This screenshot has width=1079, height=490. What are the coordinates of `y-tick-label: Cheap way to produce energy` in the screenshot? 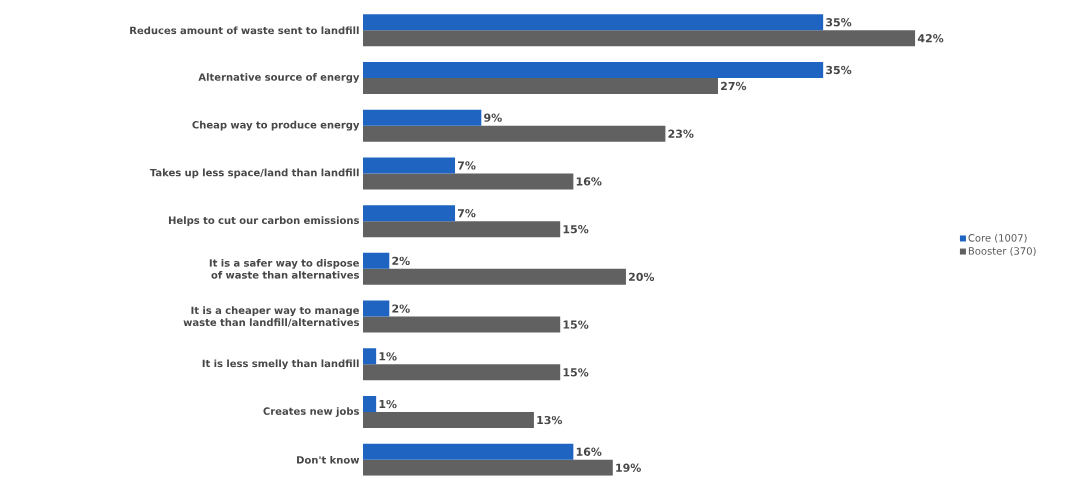 It's located at (276, 125).